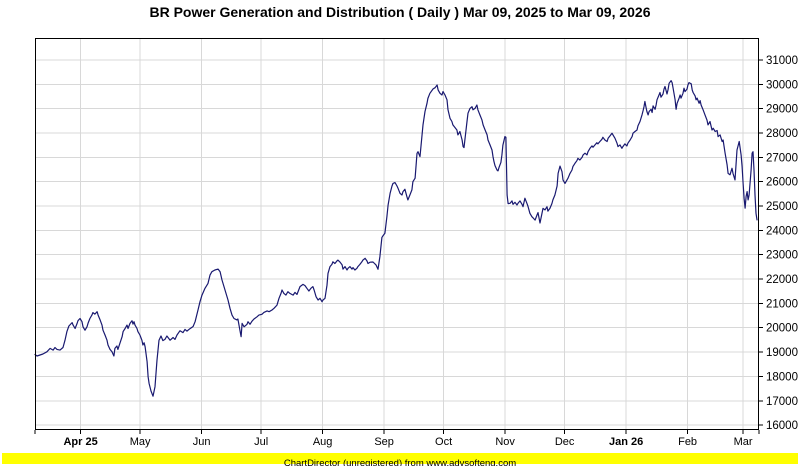 The height and width of the screenshot is (466, 800). I want to click on x-axis-label: Nov, so click(505, 442).